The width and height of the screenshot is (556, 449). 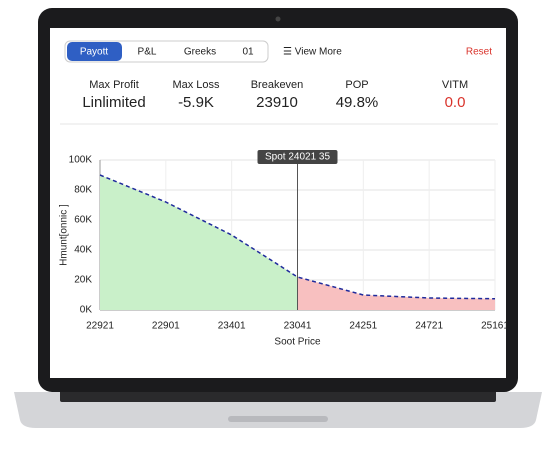 I want to click on tab: Greeks, so click(x=200, y=52).